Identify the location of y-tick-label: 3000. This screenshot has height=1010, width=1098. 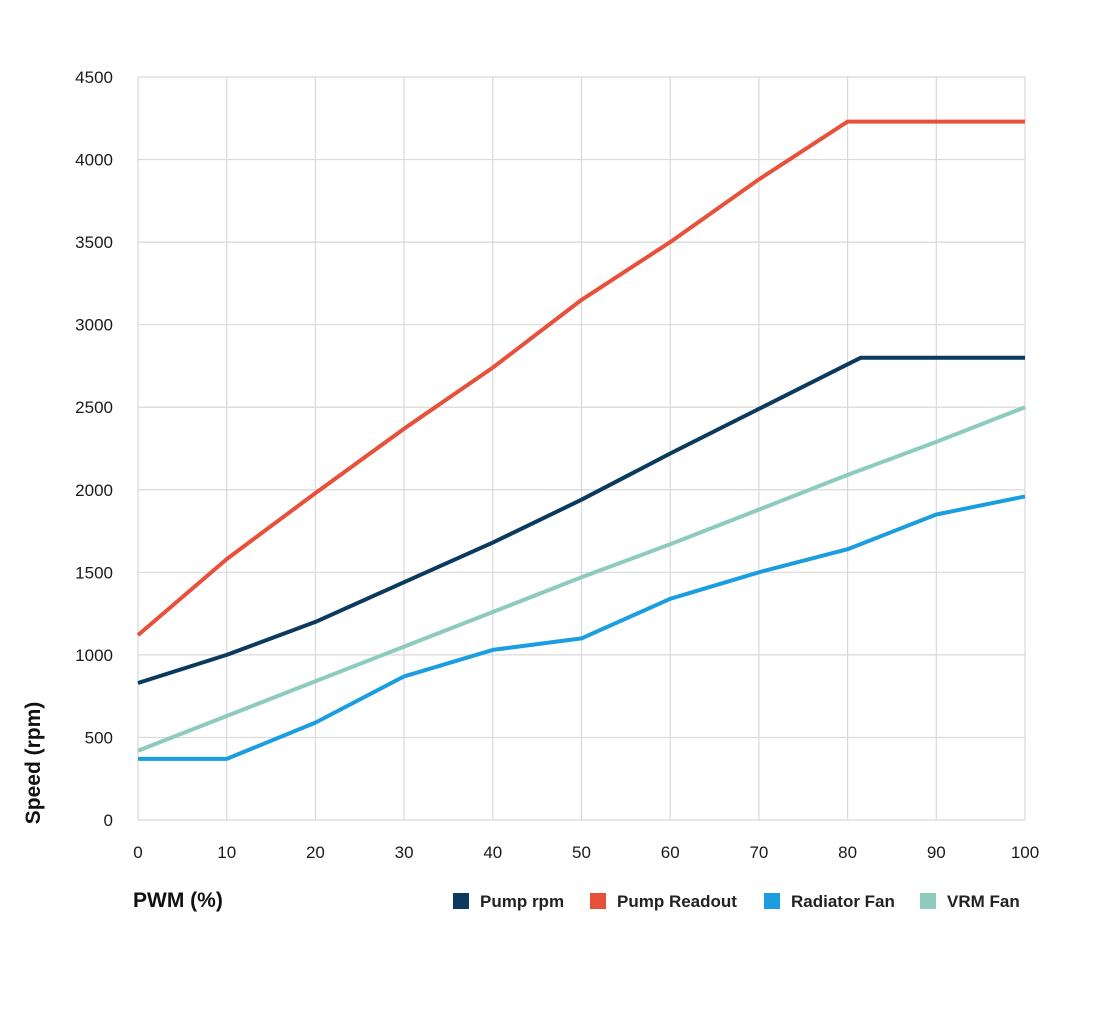
(94, 325).